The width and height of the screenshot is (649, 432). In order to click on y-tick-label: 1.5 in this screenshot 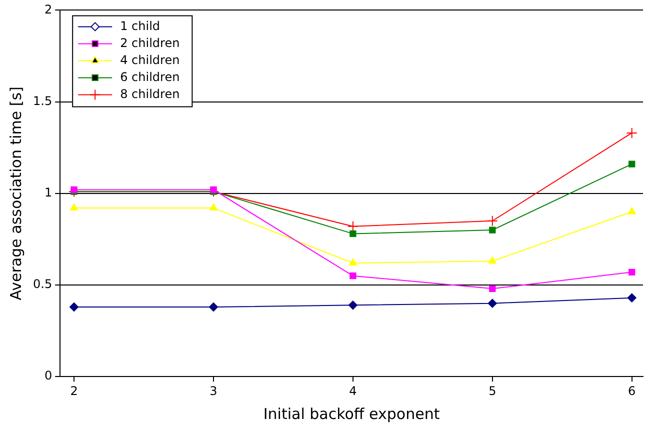, I will do `click(42, 101)`.